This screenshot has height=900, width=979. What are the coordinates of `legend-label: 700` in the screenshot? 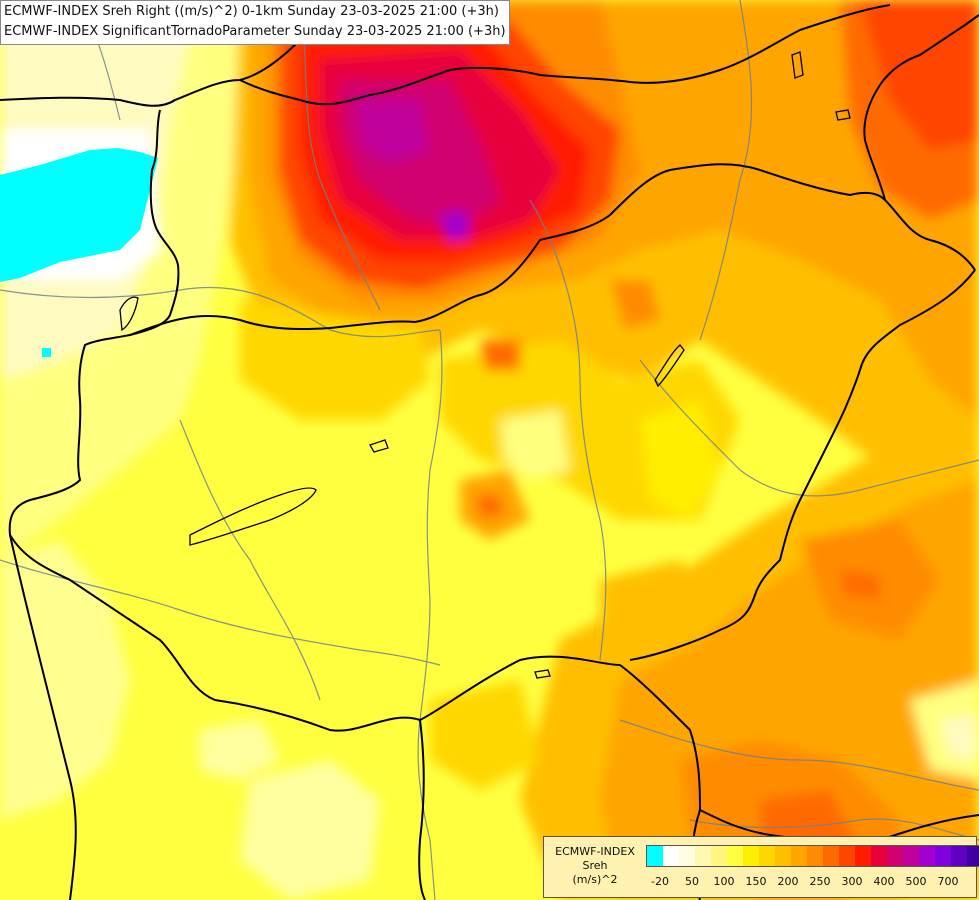 It's located at (948, 881).